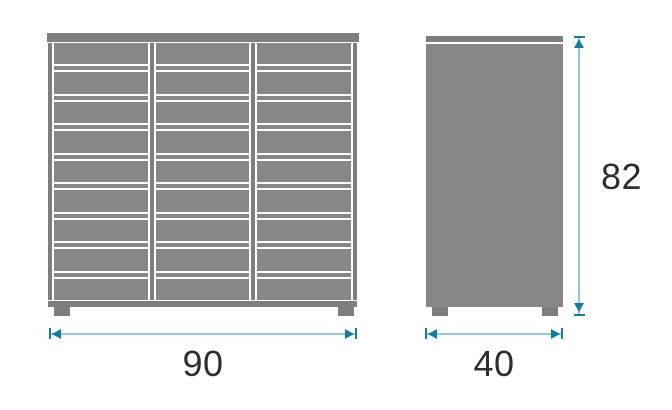 This screenshot has width=672, height=410. What do you see at coordinates (440, 311) in the screenshot?
I see `side-left-foot` at bounding box center [440, 311].